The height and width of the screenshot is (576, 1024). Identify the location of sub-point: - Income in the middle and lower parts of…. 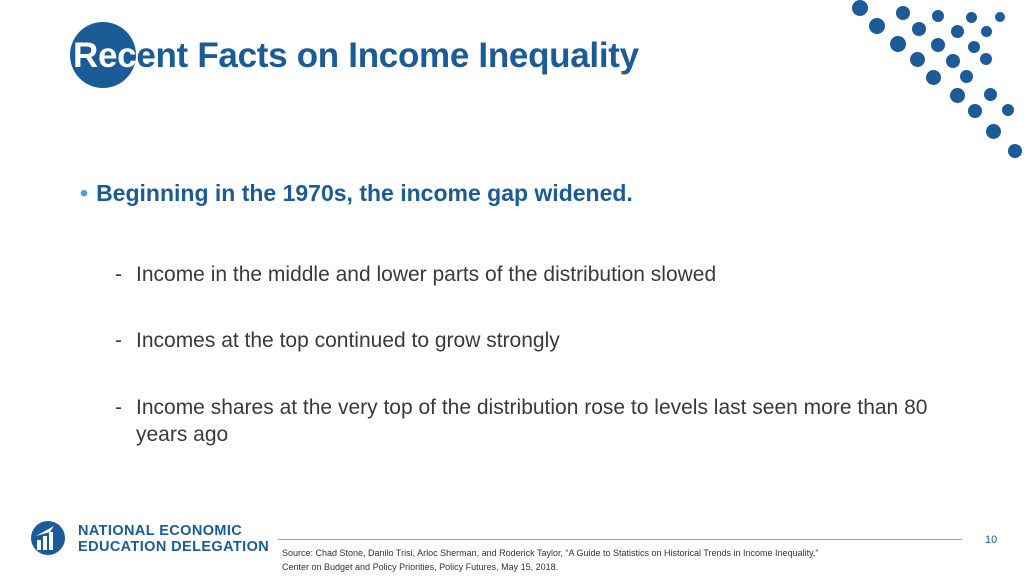
(535, 274).